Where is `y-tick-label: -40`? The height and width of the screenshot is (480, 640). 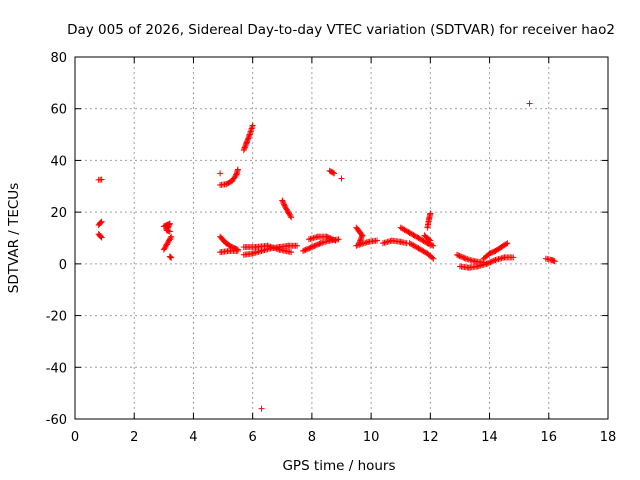 y-tick-label: -40 is located at coordinates (56, 368).